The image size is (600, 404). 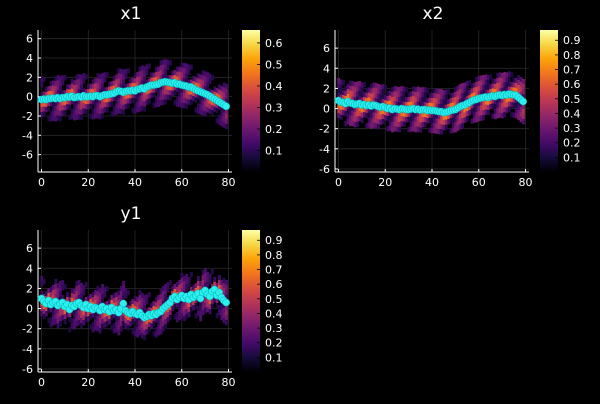 What do you see at coordinates (182, 382) in the screenshot?
I see `x-tick-label: 60` at bounding box center [182, 382].